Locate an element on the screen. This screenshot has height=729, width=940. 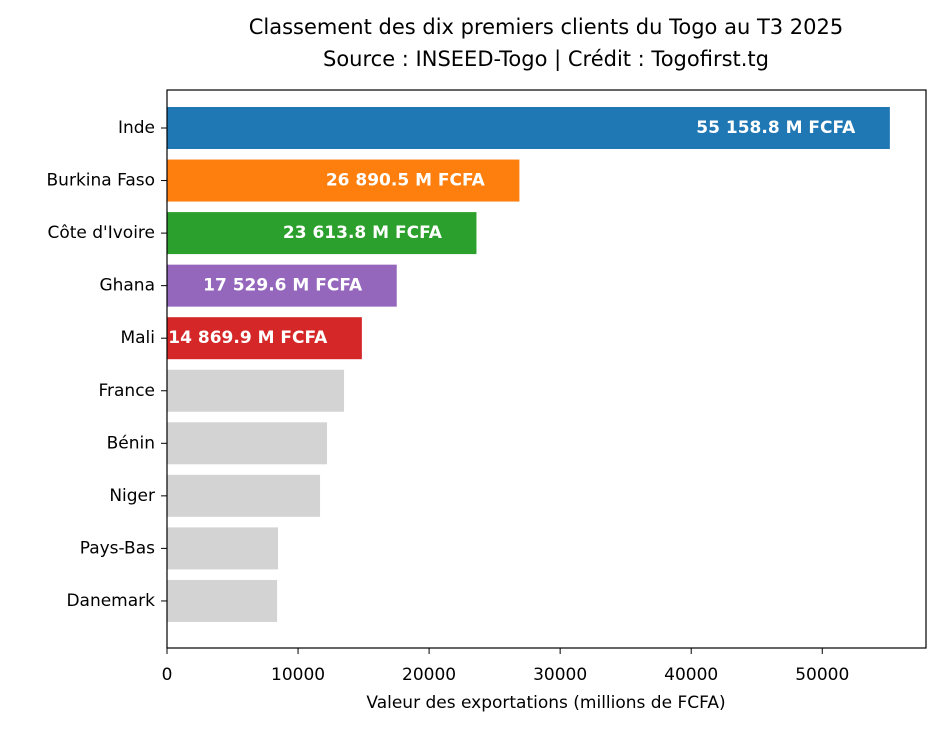
value-label: 55 158.8 M FCFA is located at coordinates (776, 128).